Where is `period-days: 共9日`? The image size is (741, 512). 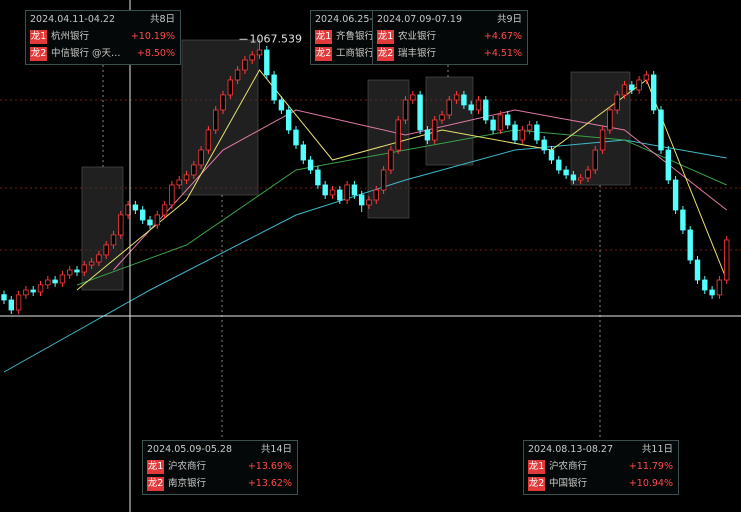
period-days: 共9日 is located at coordinates (509, 19).